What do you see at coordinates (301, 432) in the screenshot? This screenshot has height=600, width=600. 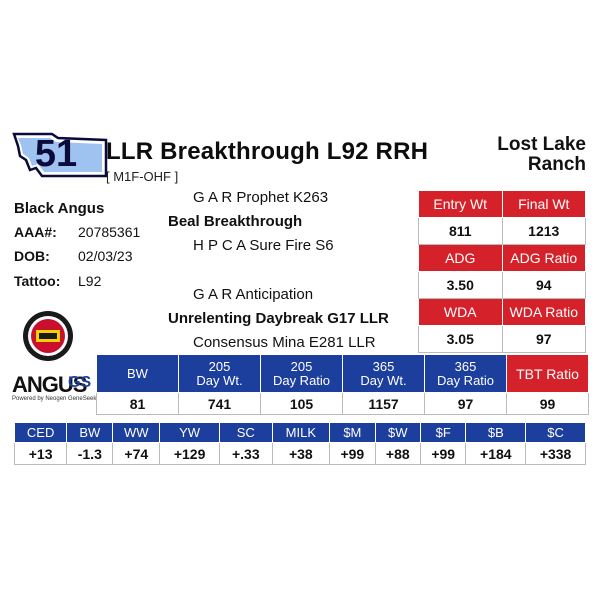 I see `epd-header-milk: MILK` at bounding box center [301, 432].